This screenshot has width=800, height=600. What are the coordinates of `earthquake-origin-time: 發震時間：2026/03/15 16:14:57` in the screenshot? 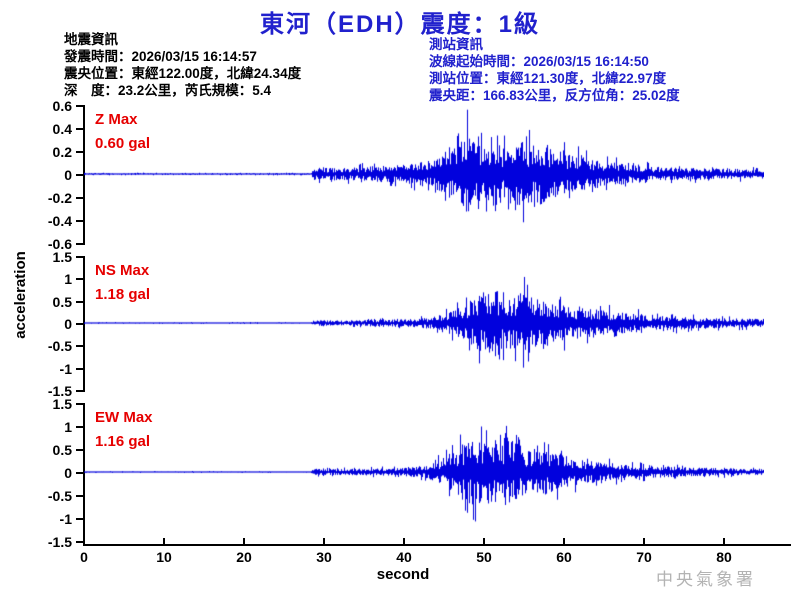 It's located at (160, 56).